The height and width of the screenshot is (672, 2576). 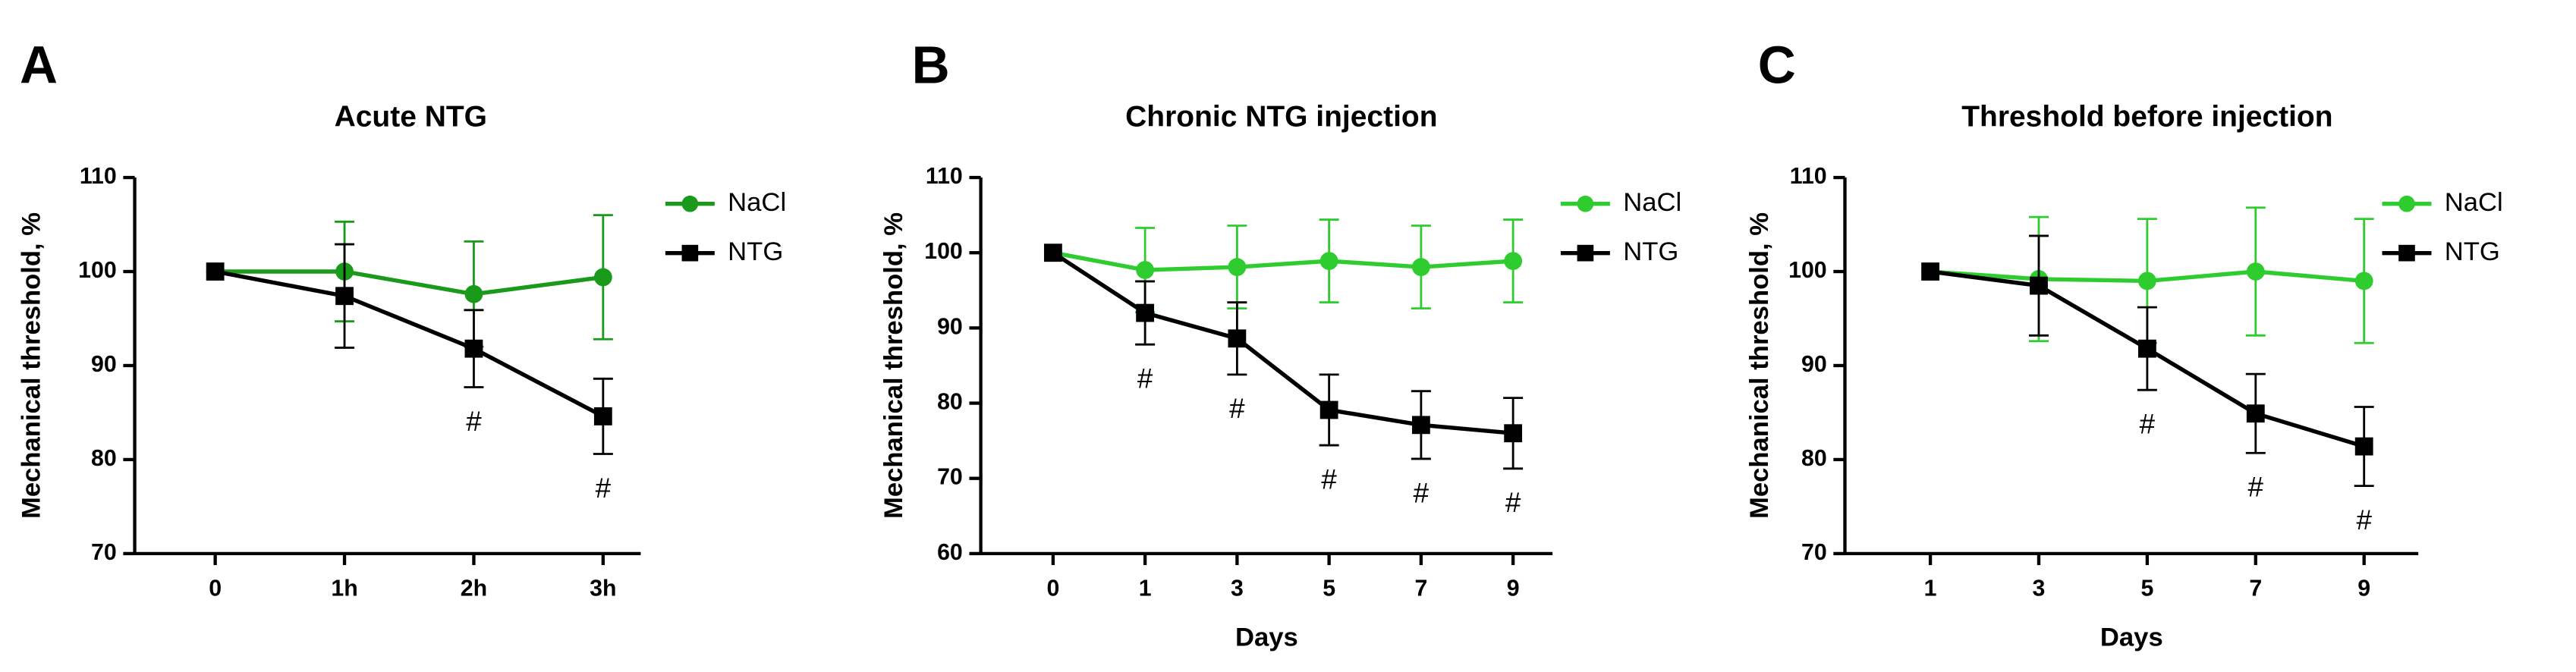 What do you see at coordinates (39, 64) in the screenshot?
I see `panel-letter: A` at bounding box center [39, 64].